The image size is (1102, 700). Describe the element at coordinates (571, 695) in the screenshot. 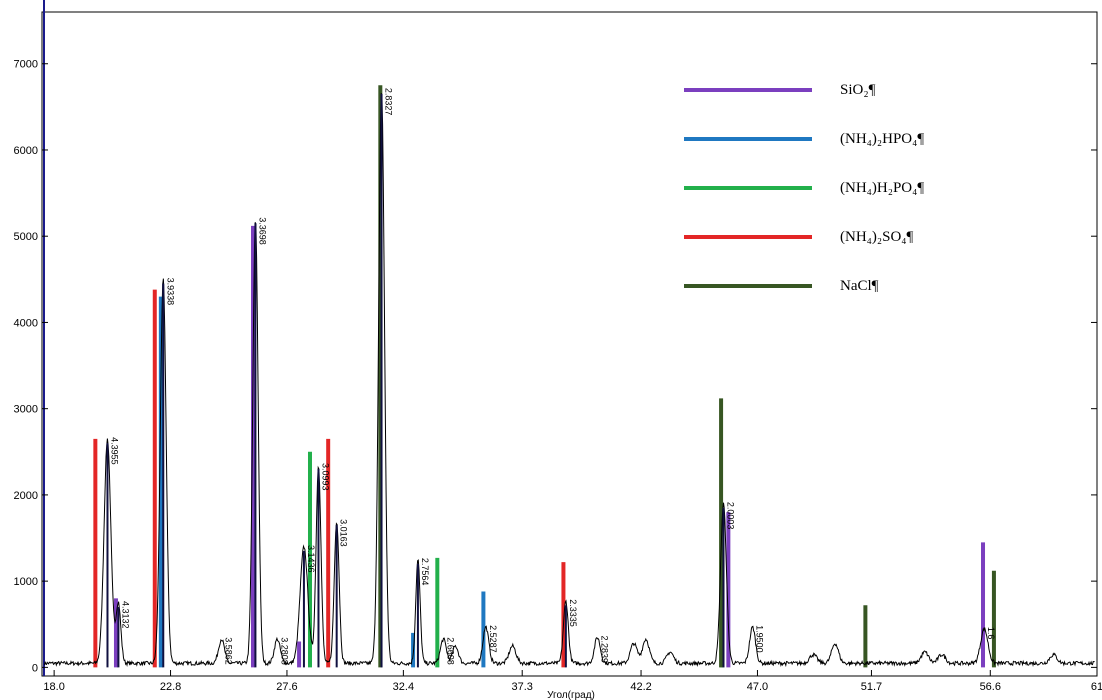

I see `x-axis-label: Угол(град)` at that location.